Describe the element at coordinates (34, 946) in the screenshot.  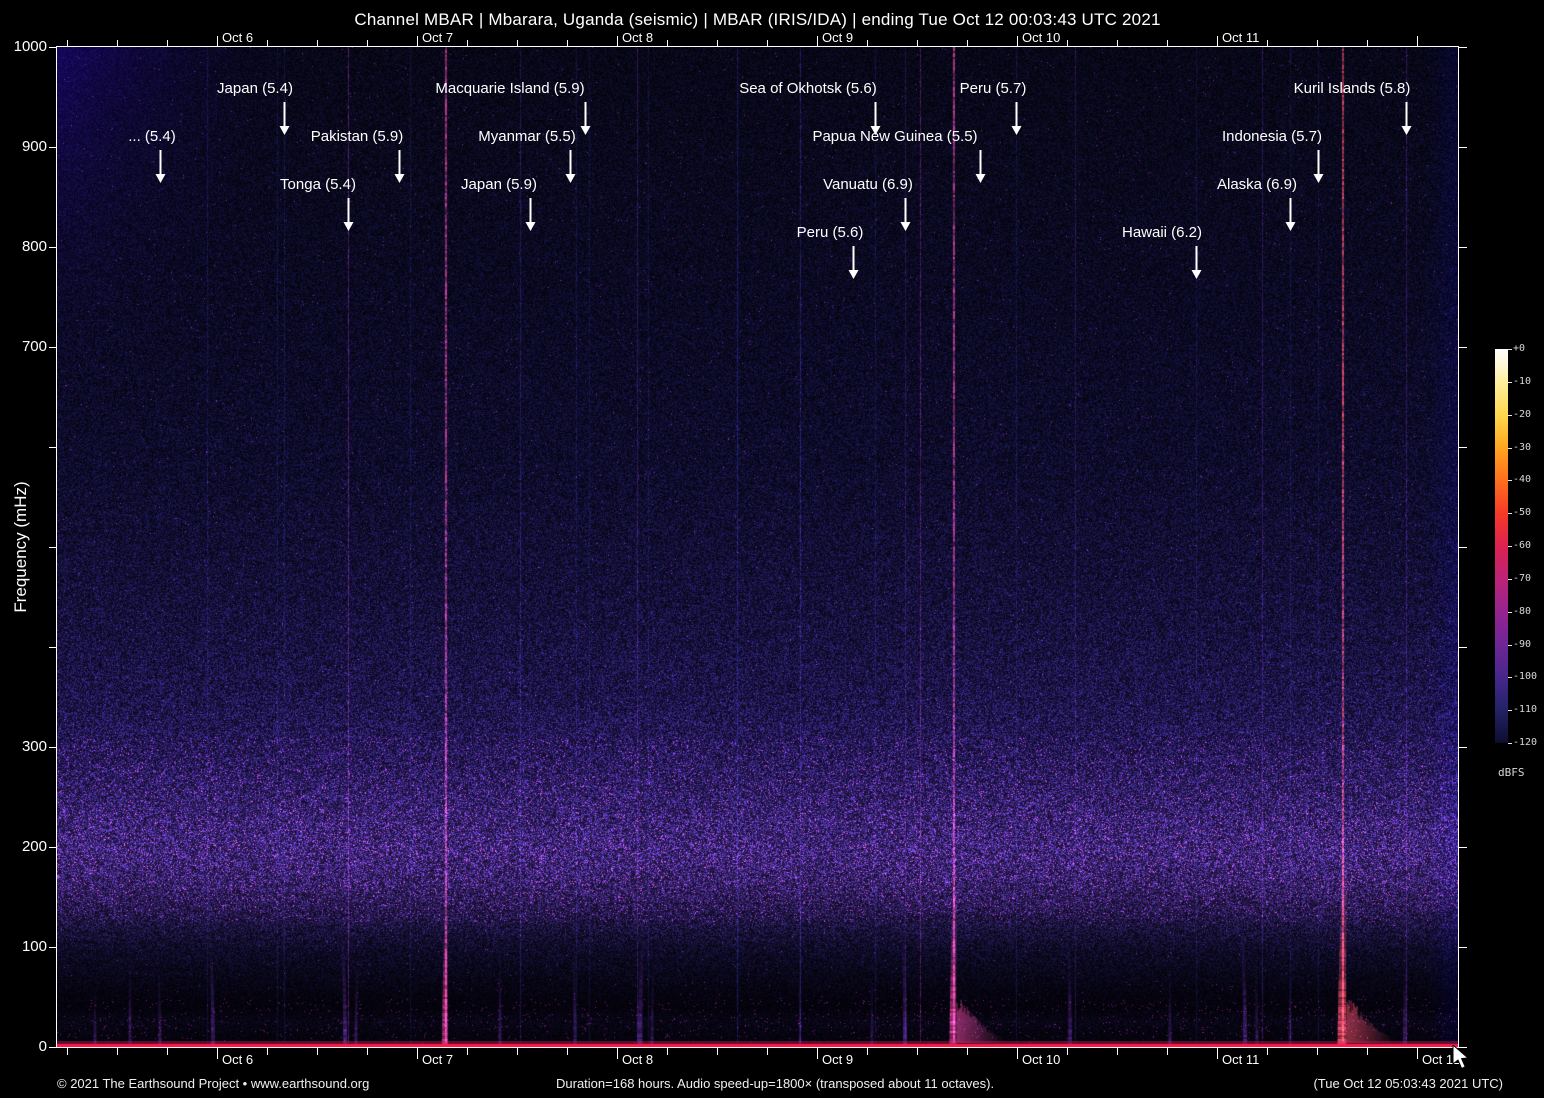
I see `y-tick-label: 100` at that location.